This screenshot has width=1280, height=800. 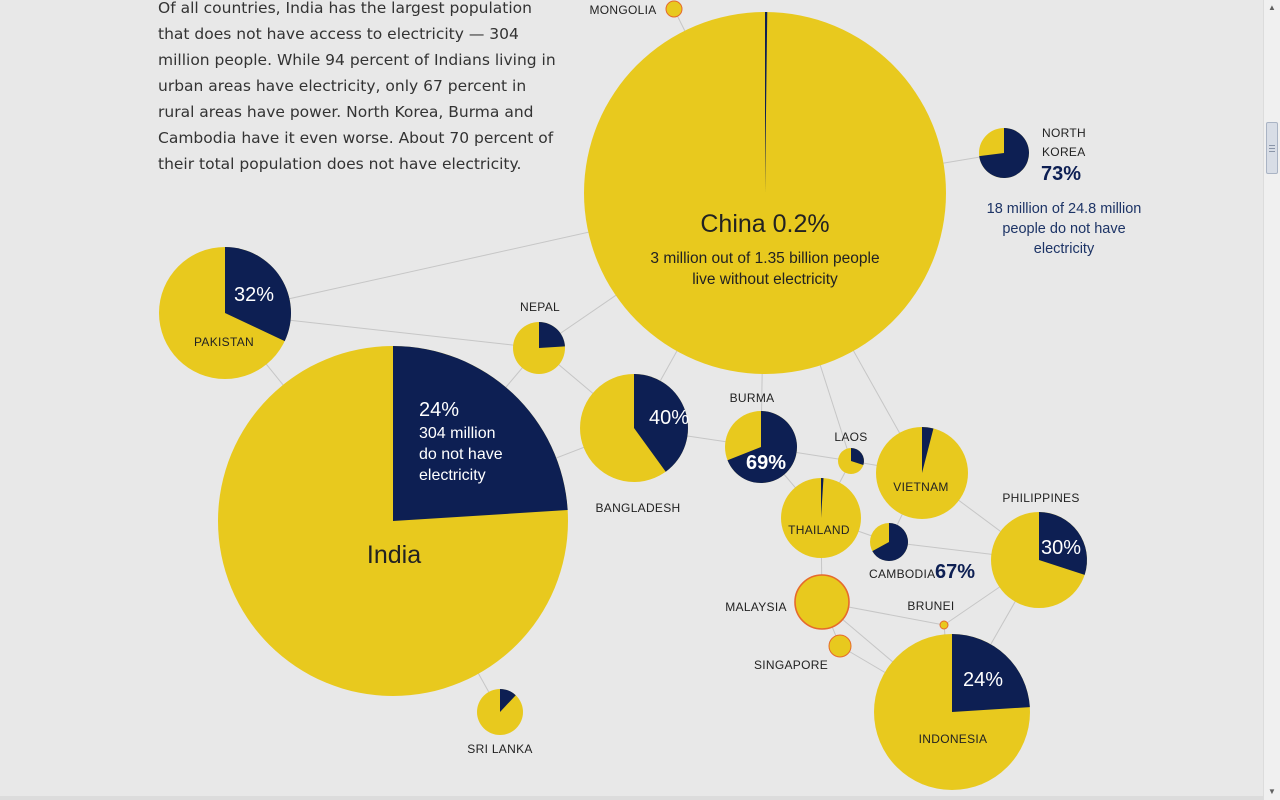 What do you see at coordinates (439, 410) in the screenshot?
I see `pct-india: 24%` at bounding box center [439, 410].